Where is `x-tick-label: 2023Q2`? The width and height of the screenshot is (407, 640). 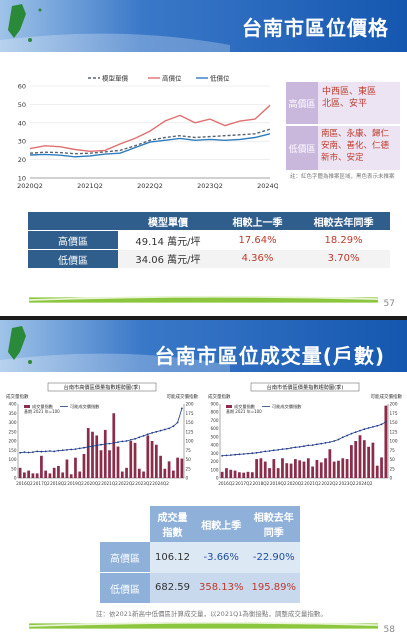
x-tick-label: 2023Q2 is located at coordinates (347, 483).